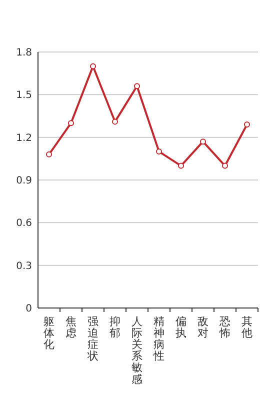 This screenshot has width=280, height=400. Describe the element at coordinates (49, 333) in the screenshot. I see `x-tick-label: 躯体化` at that location.